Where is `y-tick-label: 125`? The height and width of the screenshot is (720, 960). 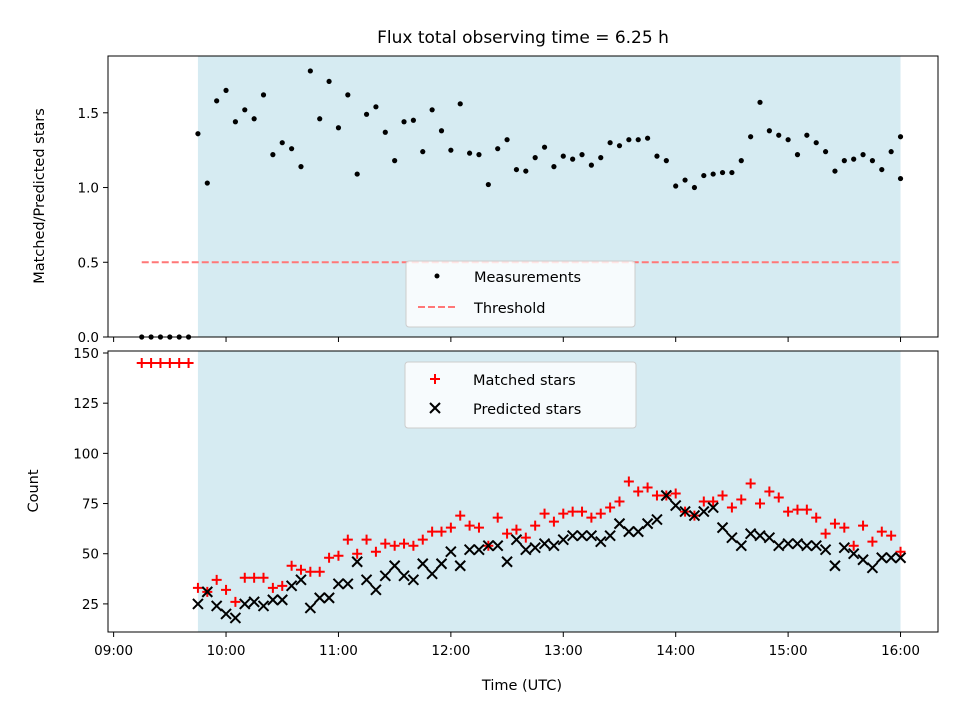
y-tick-label: 125 is located at coordinates (86, 404).